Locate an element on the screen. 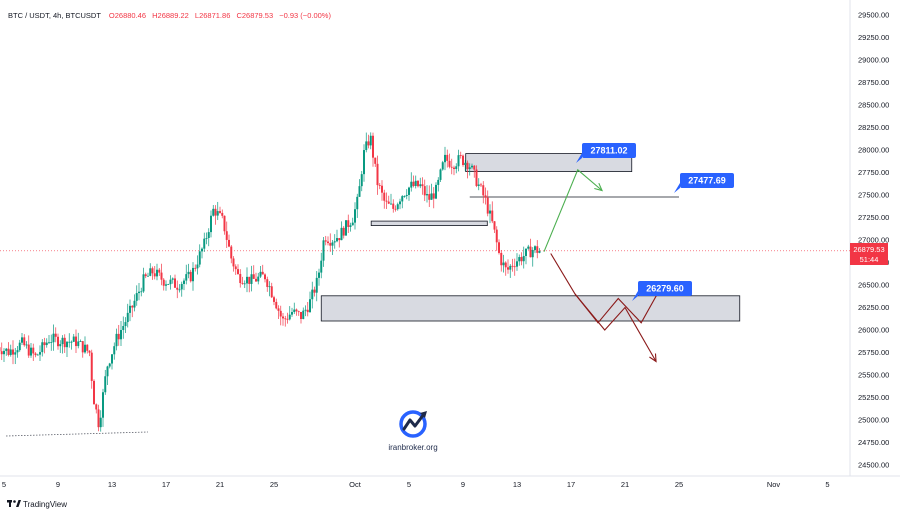  time-axis: 5 9 13 17 21 25 Oct 5 9 13 17 21 25 Nov 5 is located at coordinates (416, 484).